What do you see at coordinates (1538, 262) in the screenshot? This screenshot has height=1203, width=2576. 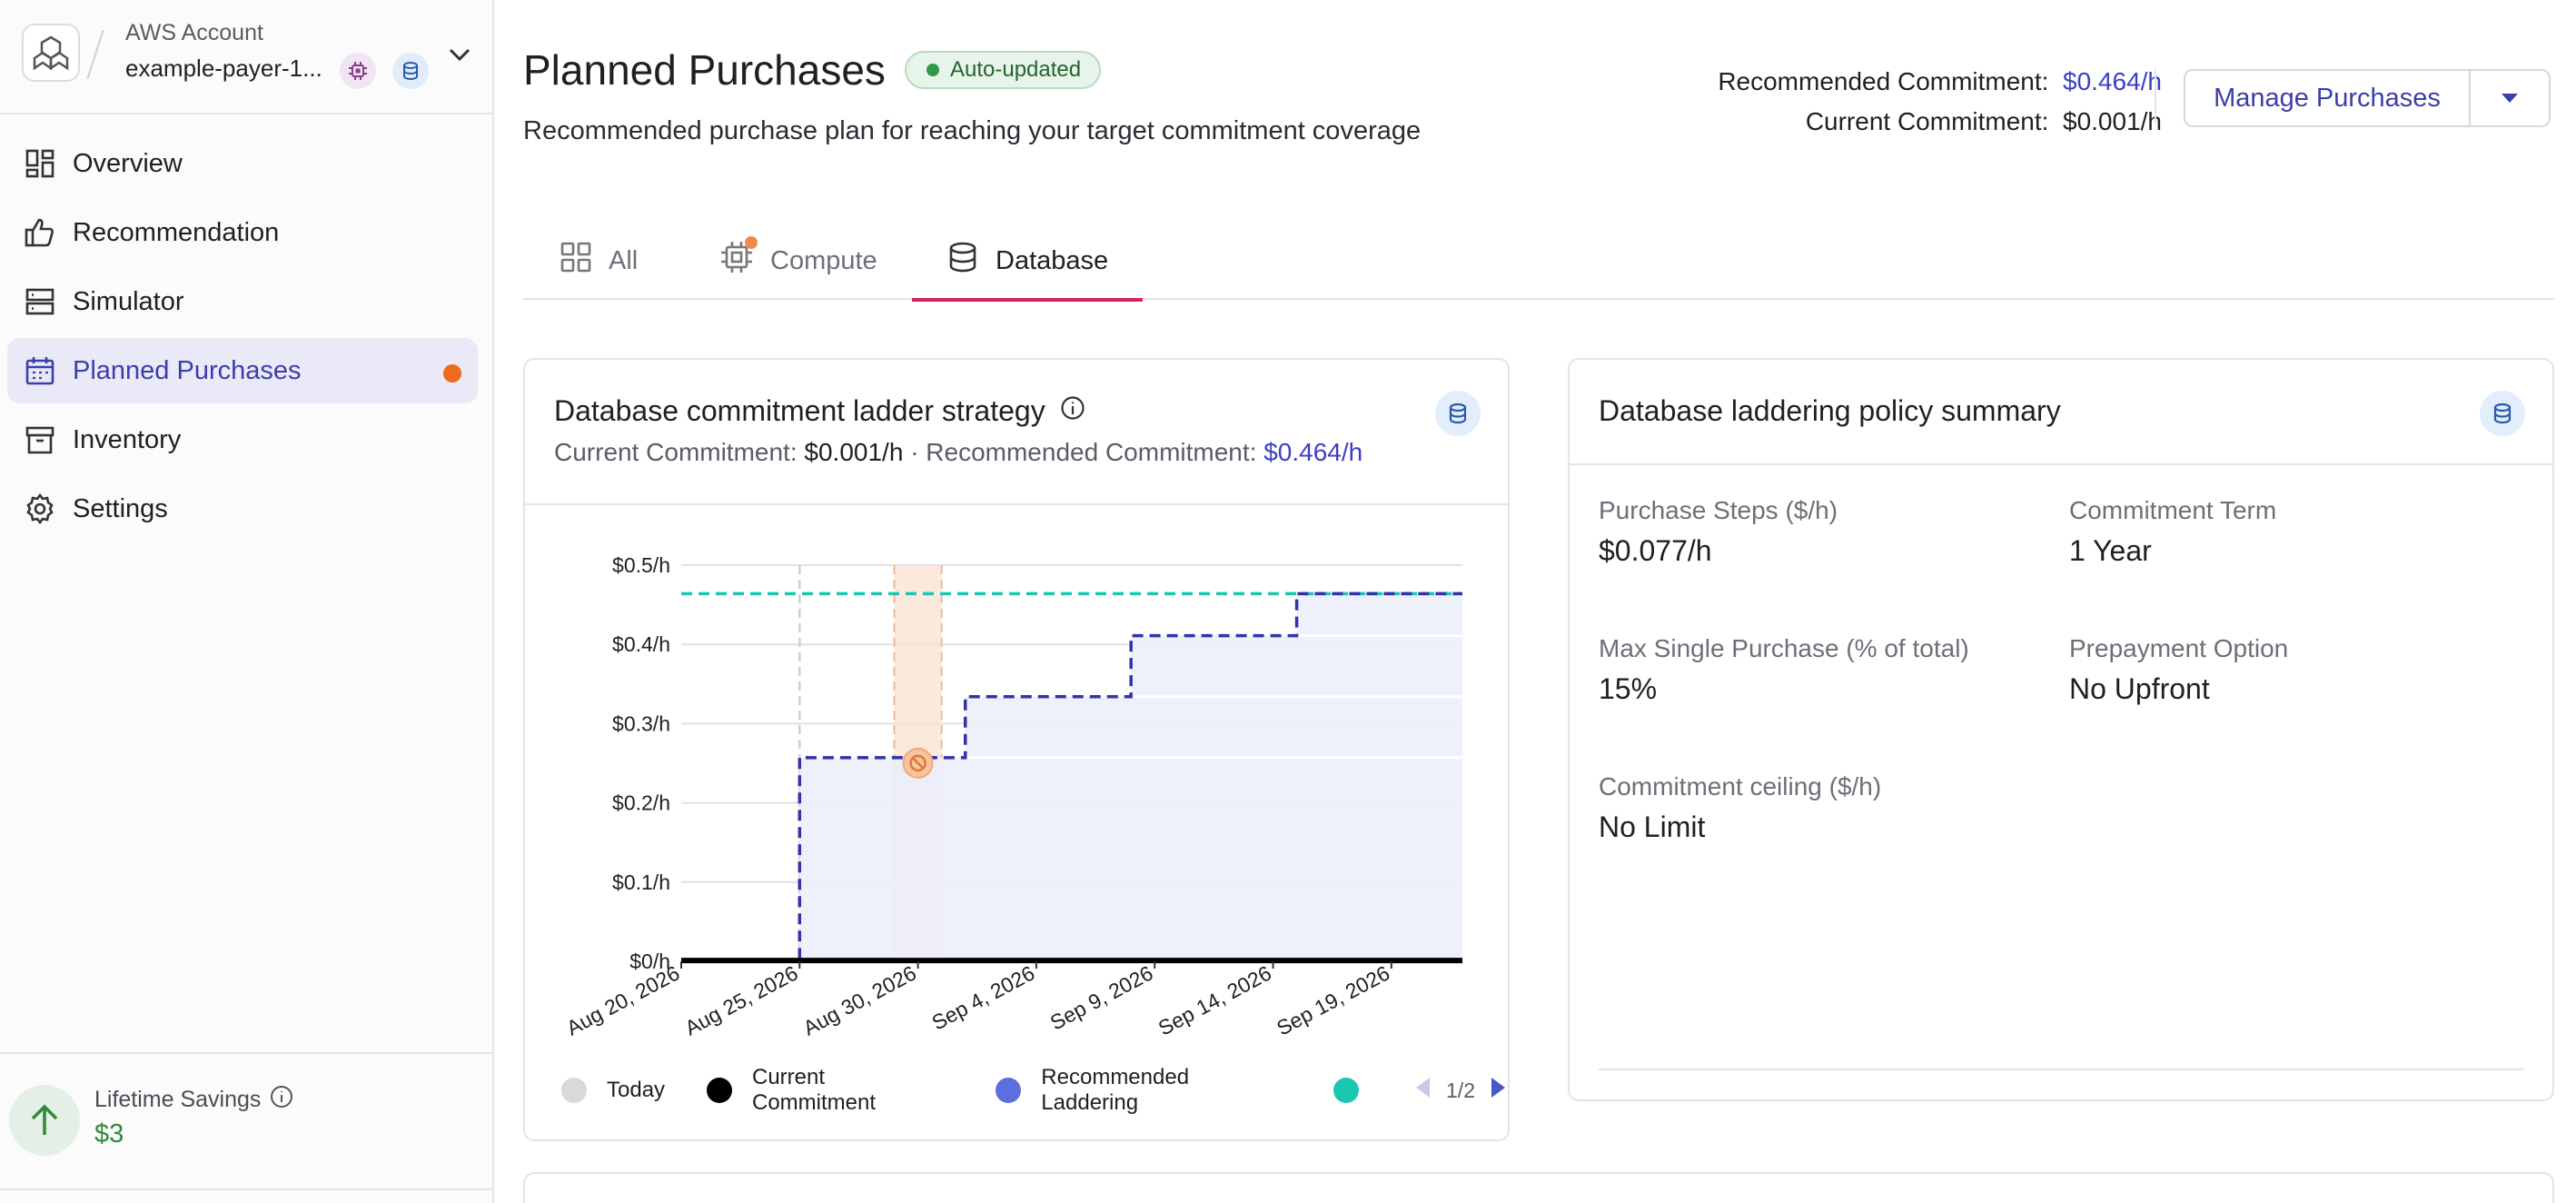 I see `tab-bar: All Compute Database` at bounding box center [1538, 262].